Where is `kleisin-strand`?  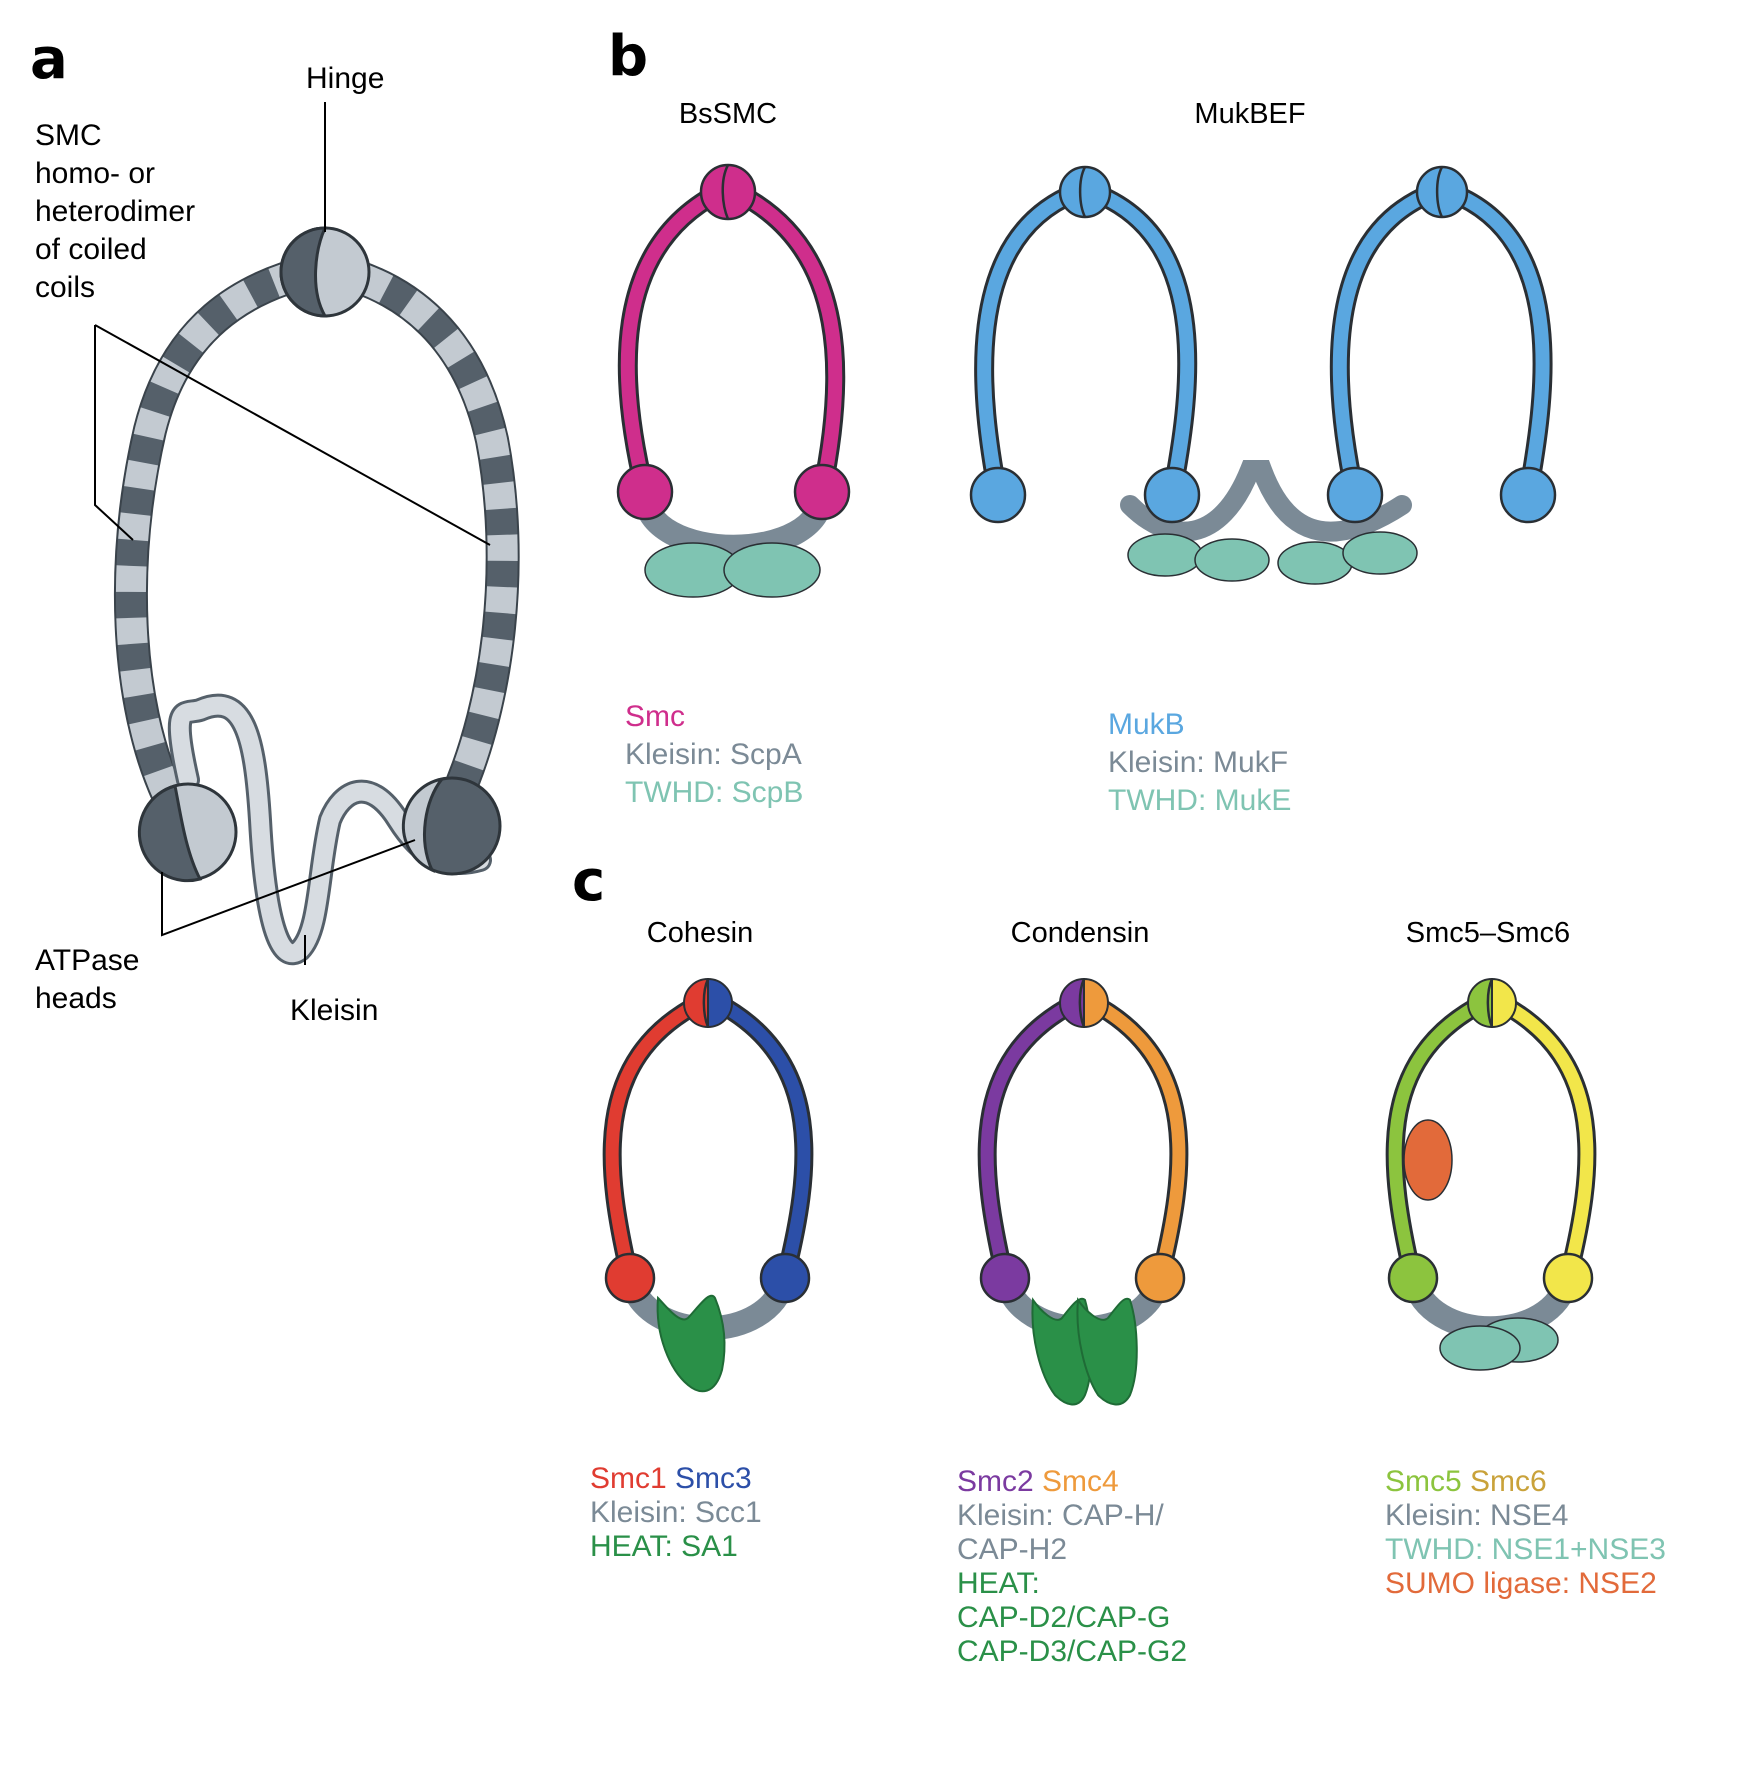 kleisin-strand is located at coordinates (329, 829).